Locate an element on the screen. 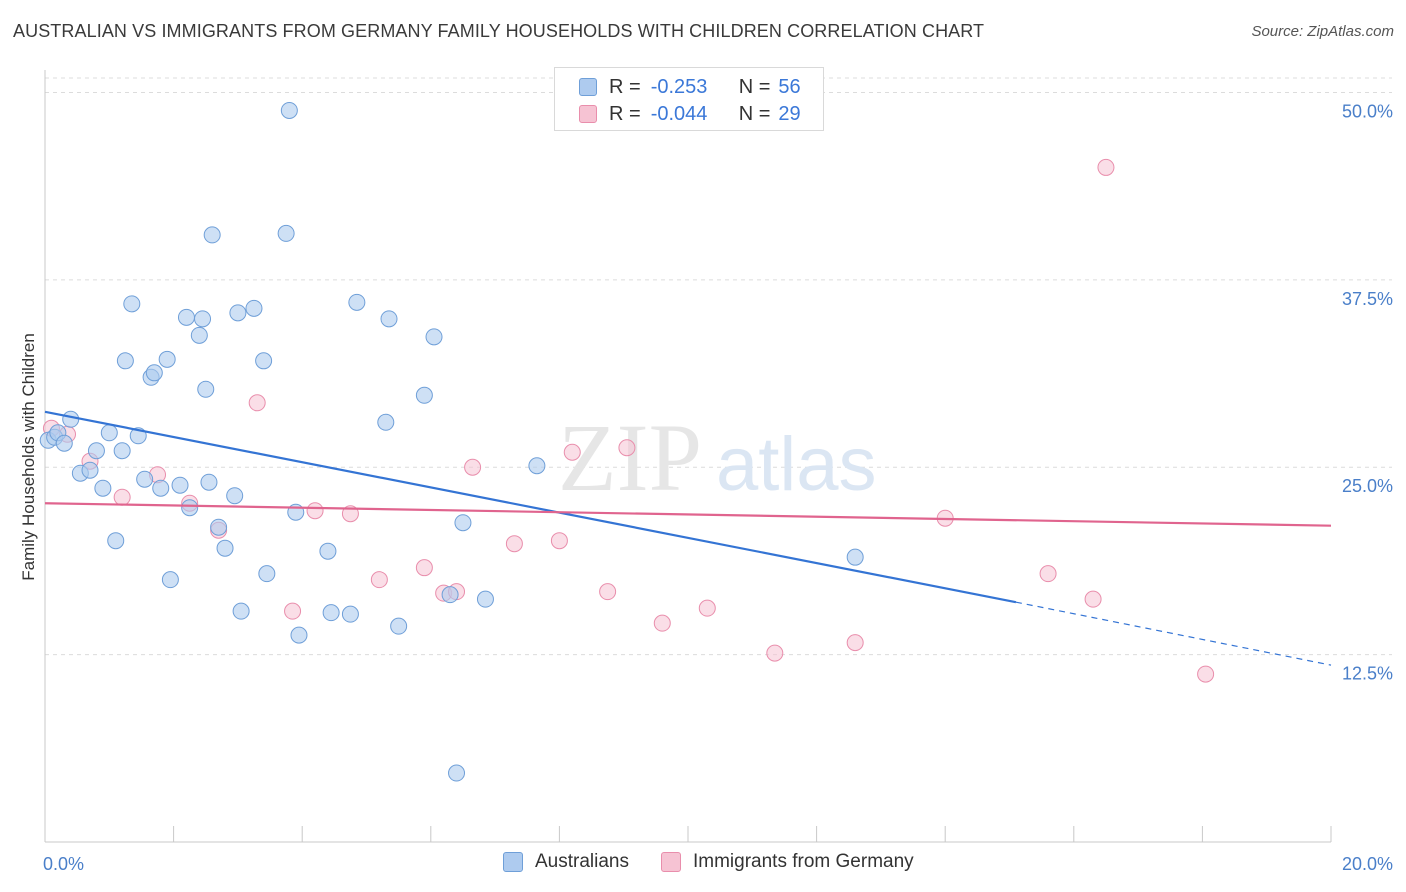 The image size is (1406, 892). watermark-zip: ZIP is located at coordinates (630, 457).